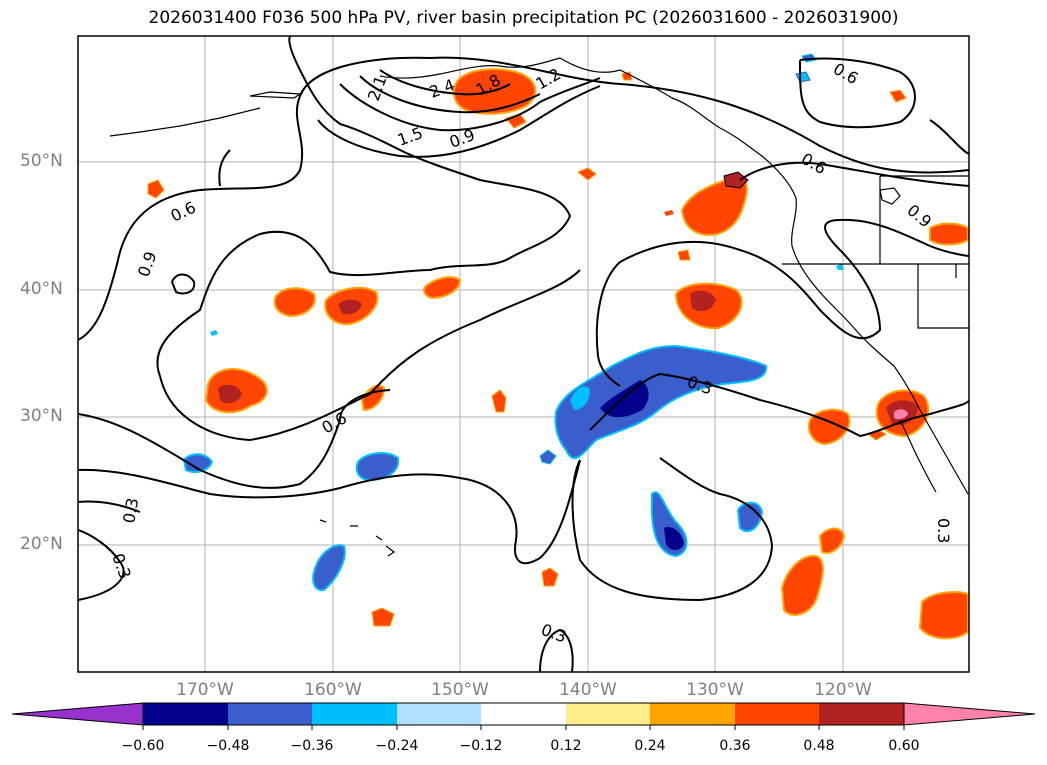 This screenshot has height=765, width=1047. What do you see at coordinates (481, 746) in the screenshot?
I see `colorbar-tick-label: −0.12` at bounding box center [481, 746].